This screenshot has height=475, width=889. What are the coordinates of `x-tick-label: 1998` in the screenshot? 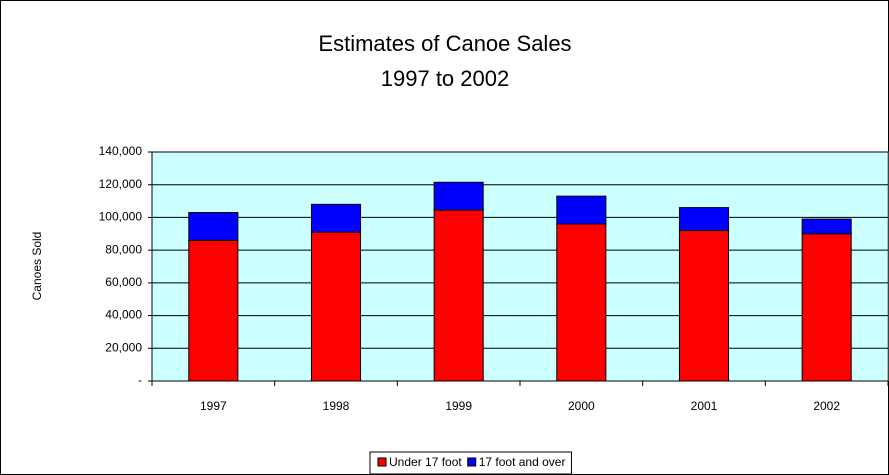 It's located at (336, 406).